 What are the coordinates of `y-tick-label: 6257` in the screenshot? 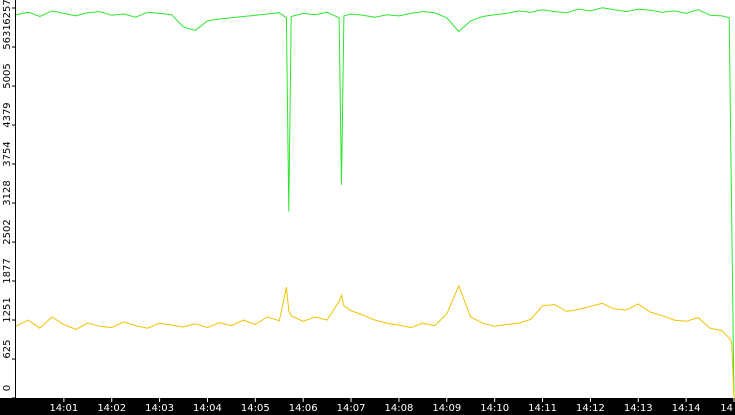 It's located at (7, 12).